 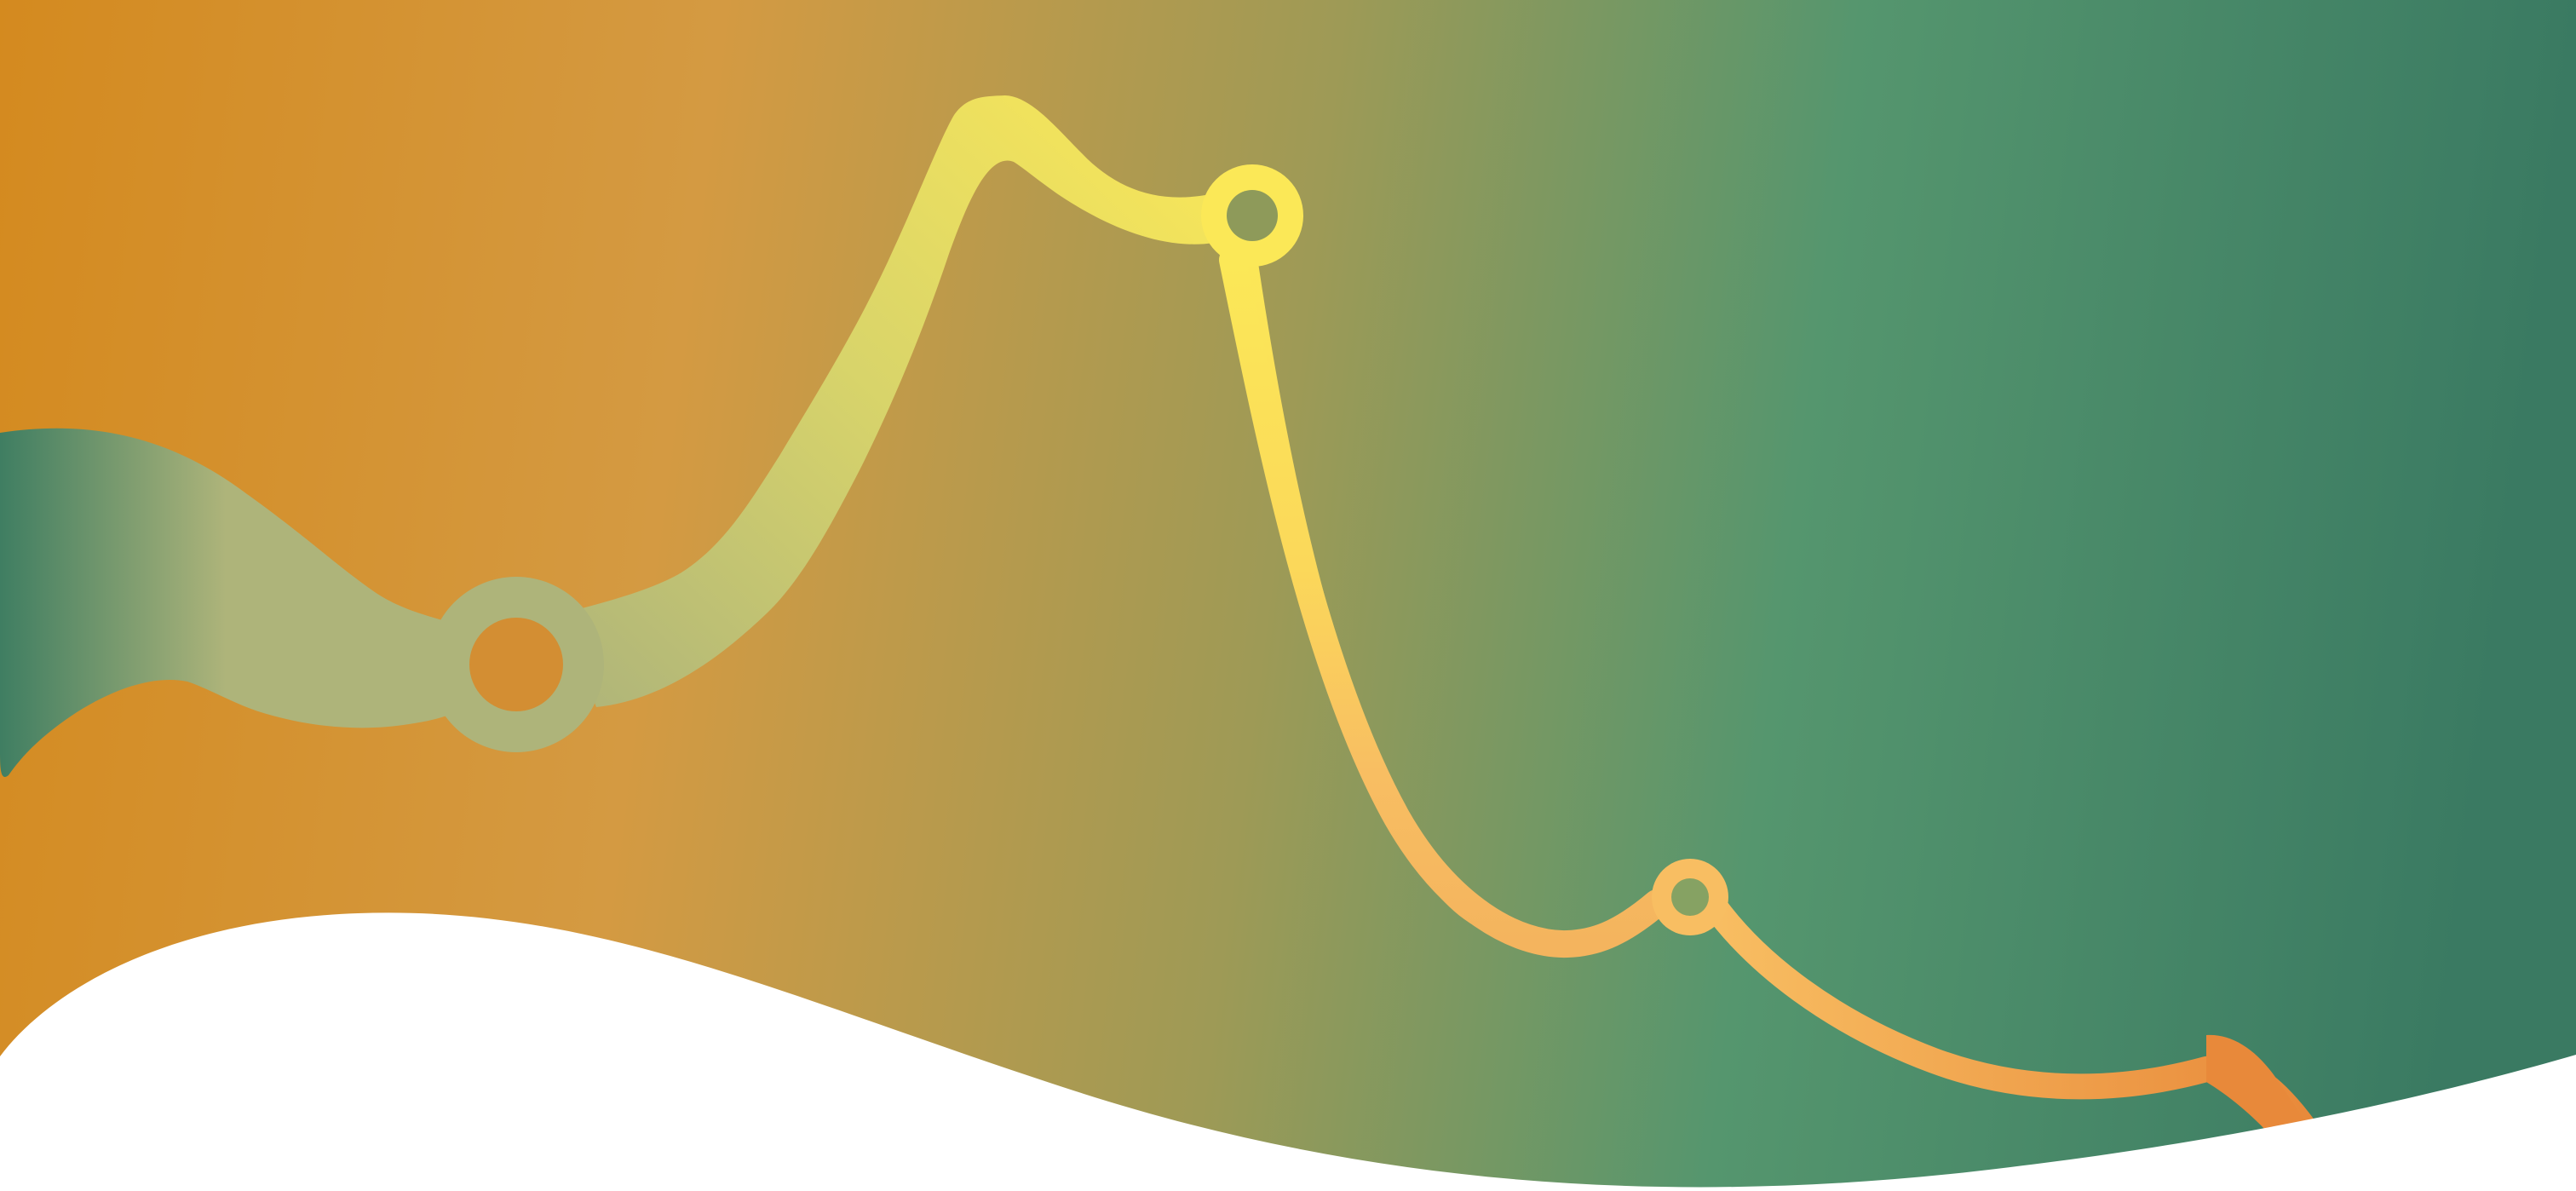 What do you see at coordinates (252, 602) in the screenshot?
I see `left-ribbon` at bounding box center [252, 602].